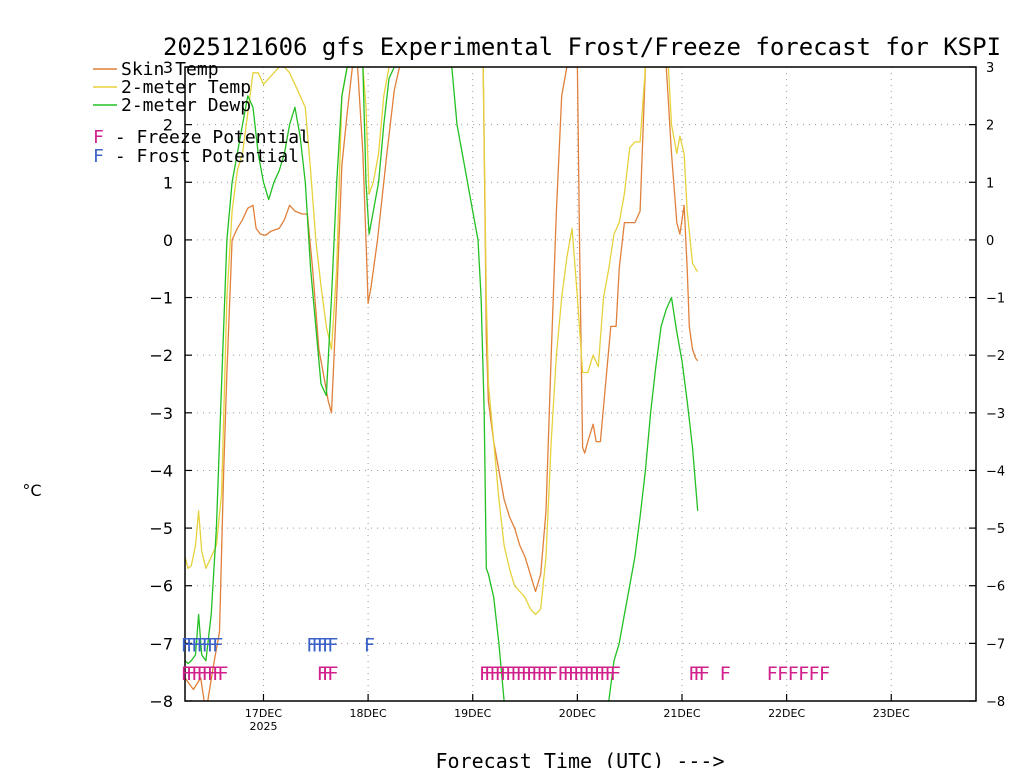  I want to click on y-tick-label: −1, so click(161, 298).